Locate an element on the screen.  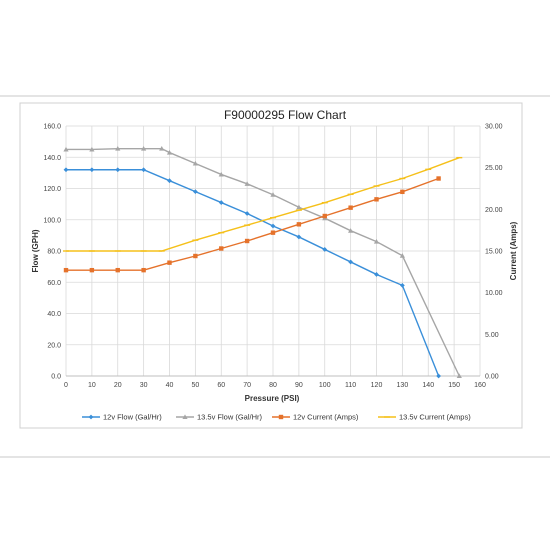
y-tick-label: 160.0 is located at coordinates (52, 127).